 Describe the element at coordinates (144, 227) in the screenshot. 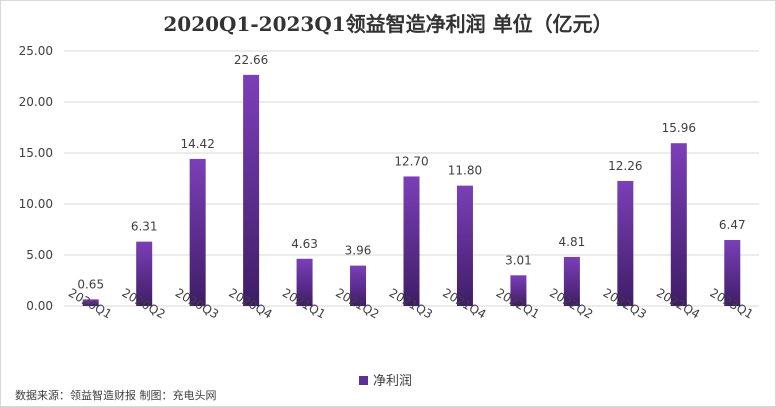

I see `data-label: 6.31` at that location.